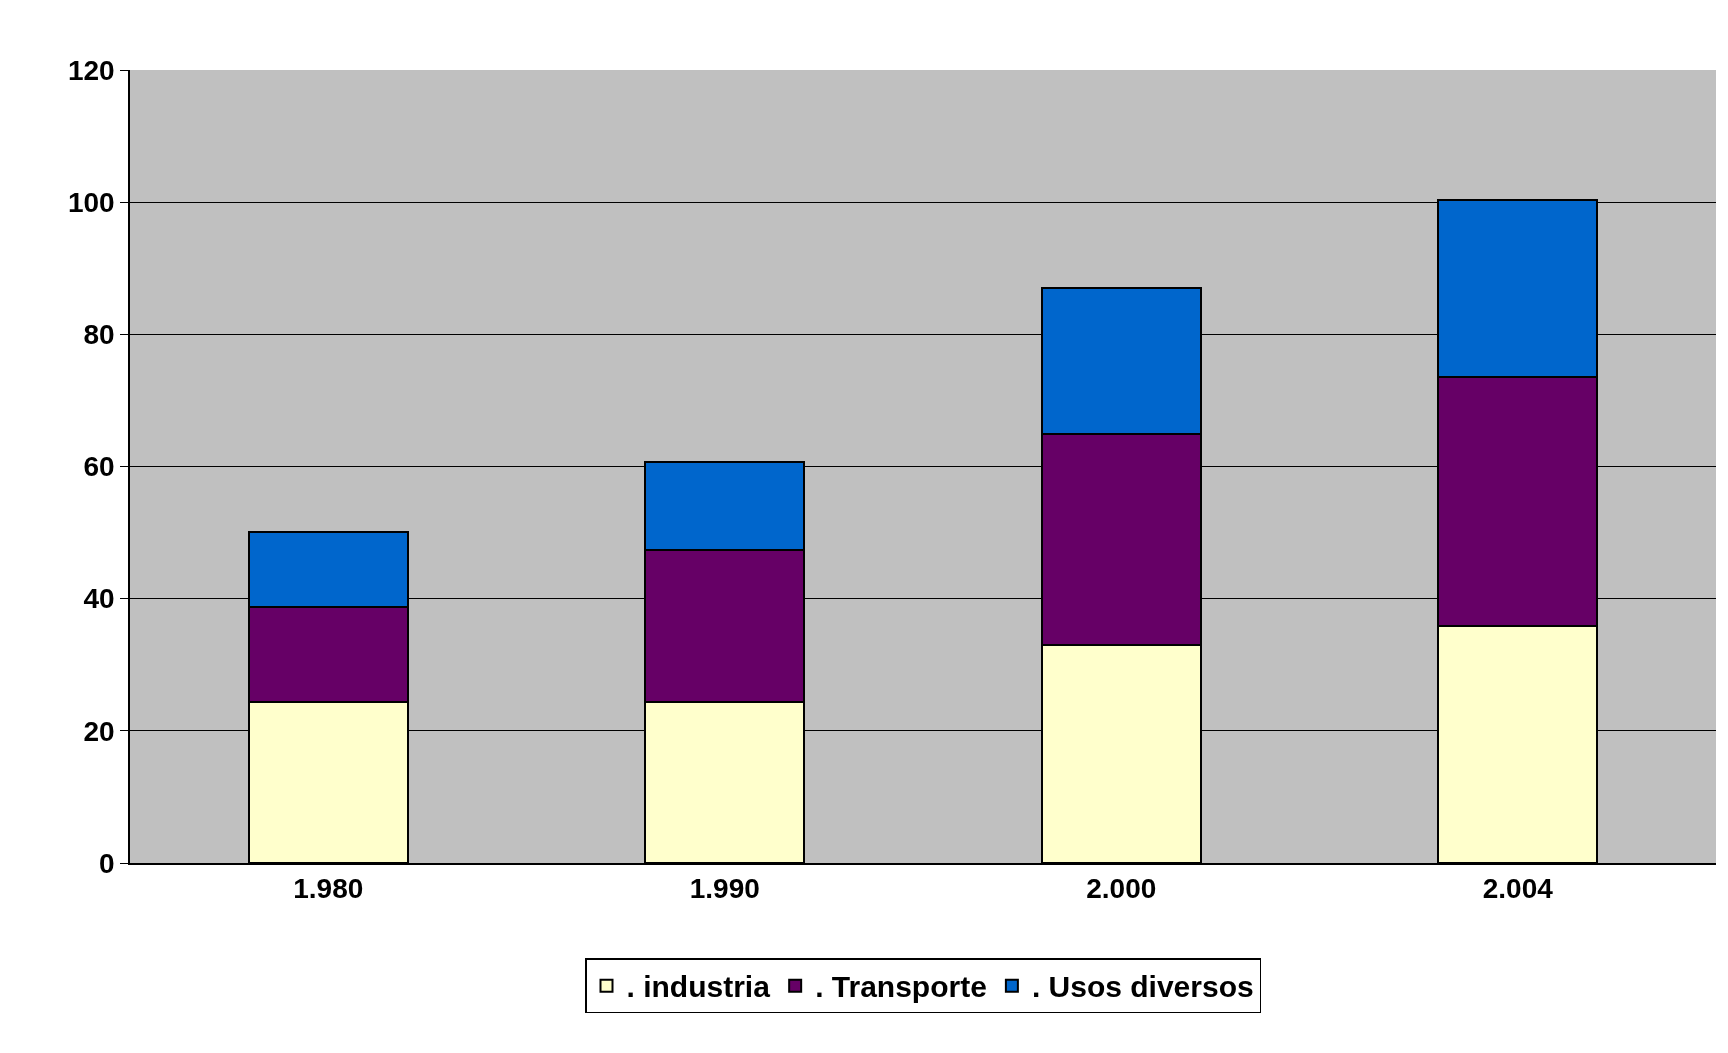 This screenshot has height=1053, width=1728. I want to click on y-tick-label: 20, so click(99, 731).